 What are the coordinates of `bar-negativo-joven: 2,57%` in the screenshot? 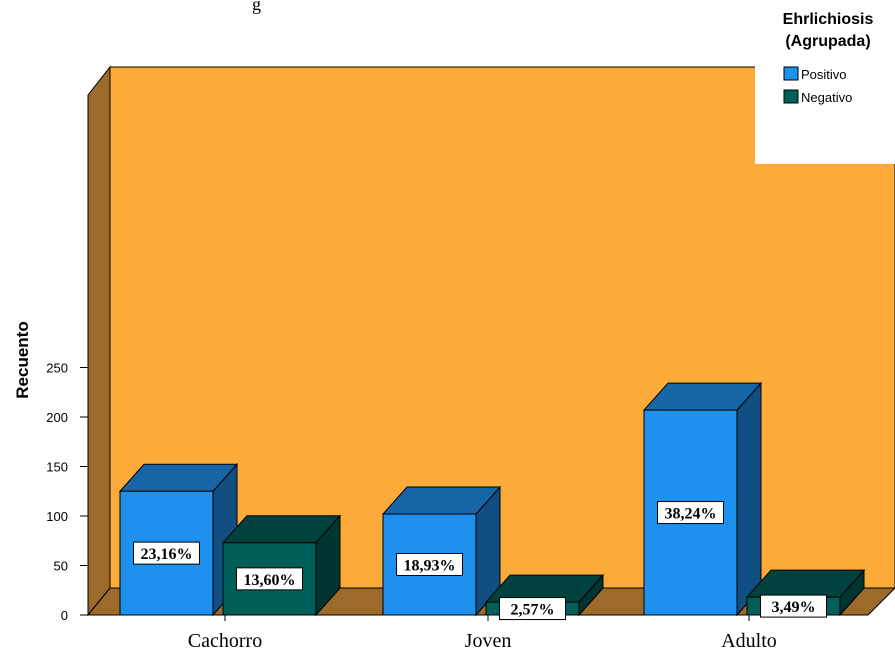 It's located at (544, 597).